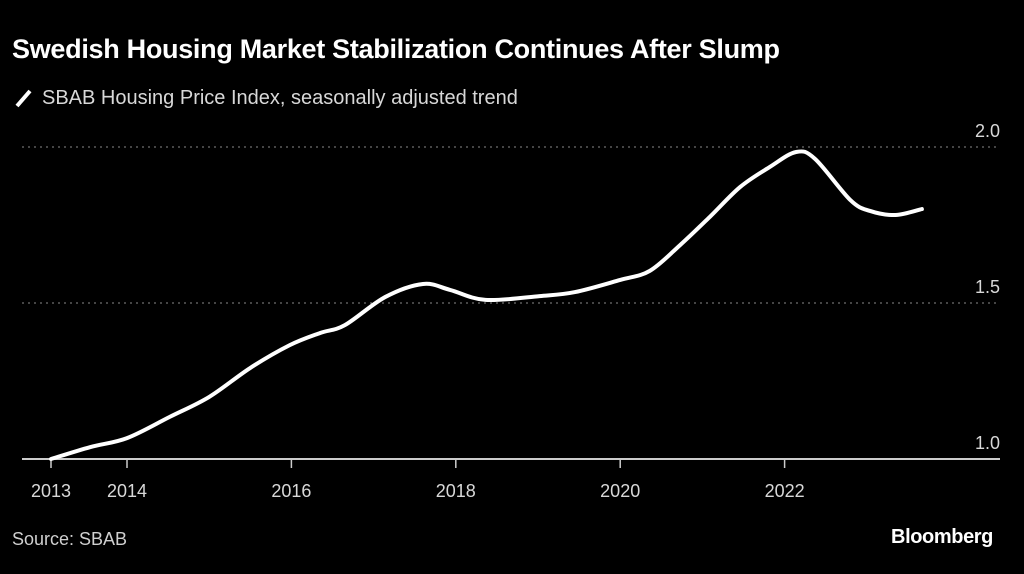 The height and width of the screenshot is (574, 1024). I want to click on bloomberg-logo: Bloomberg, so click(942, 537).